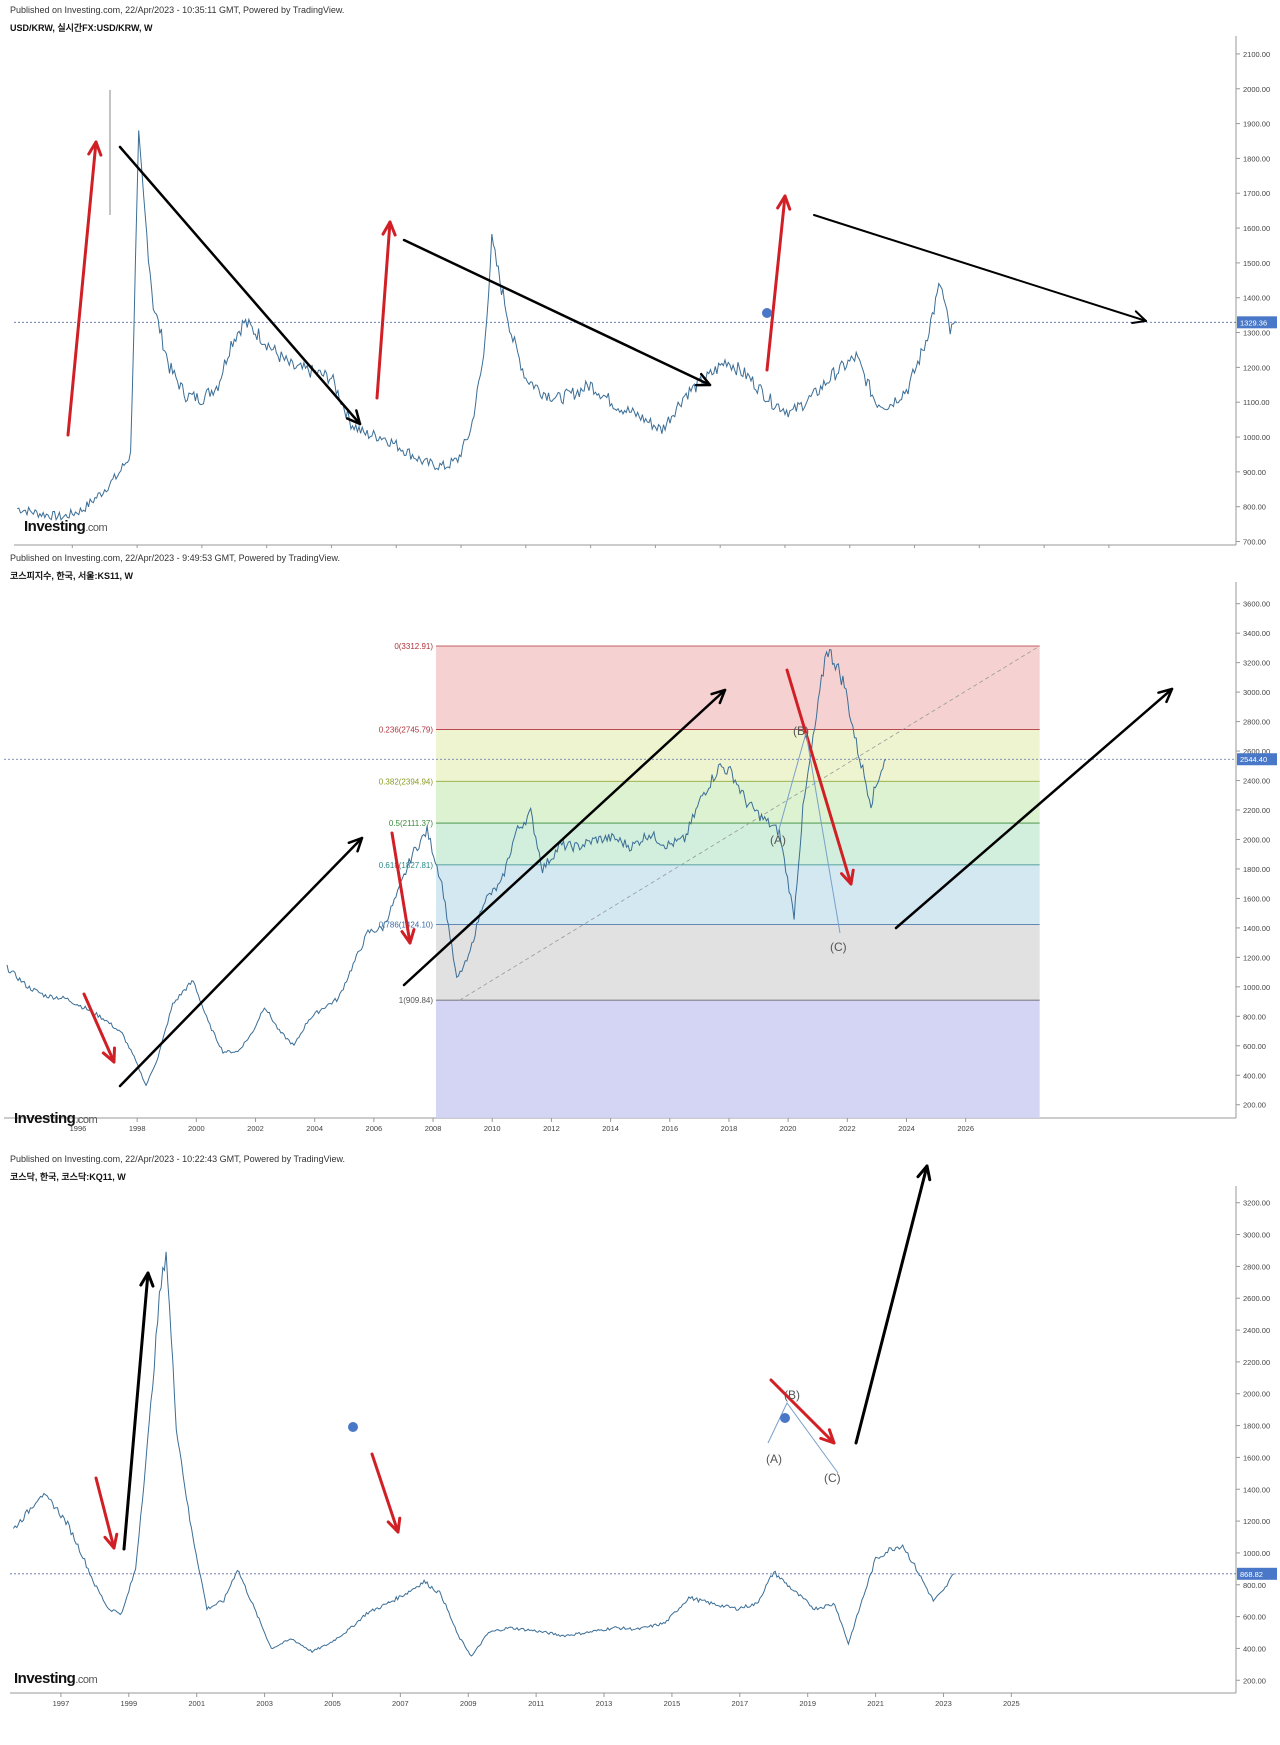 The width and height of the screenshot is (1280, 1745). What do you see at coordinates (56, 1678) in the screenshot?
I see `investing-logo: Investing.com` at bounding box center [56, 1678].